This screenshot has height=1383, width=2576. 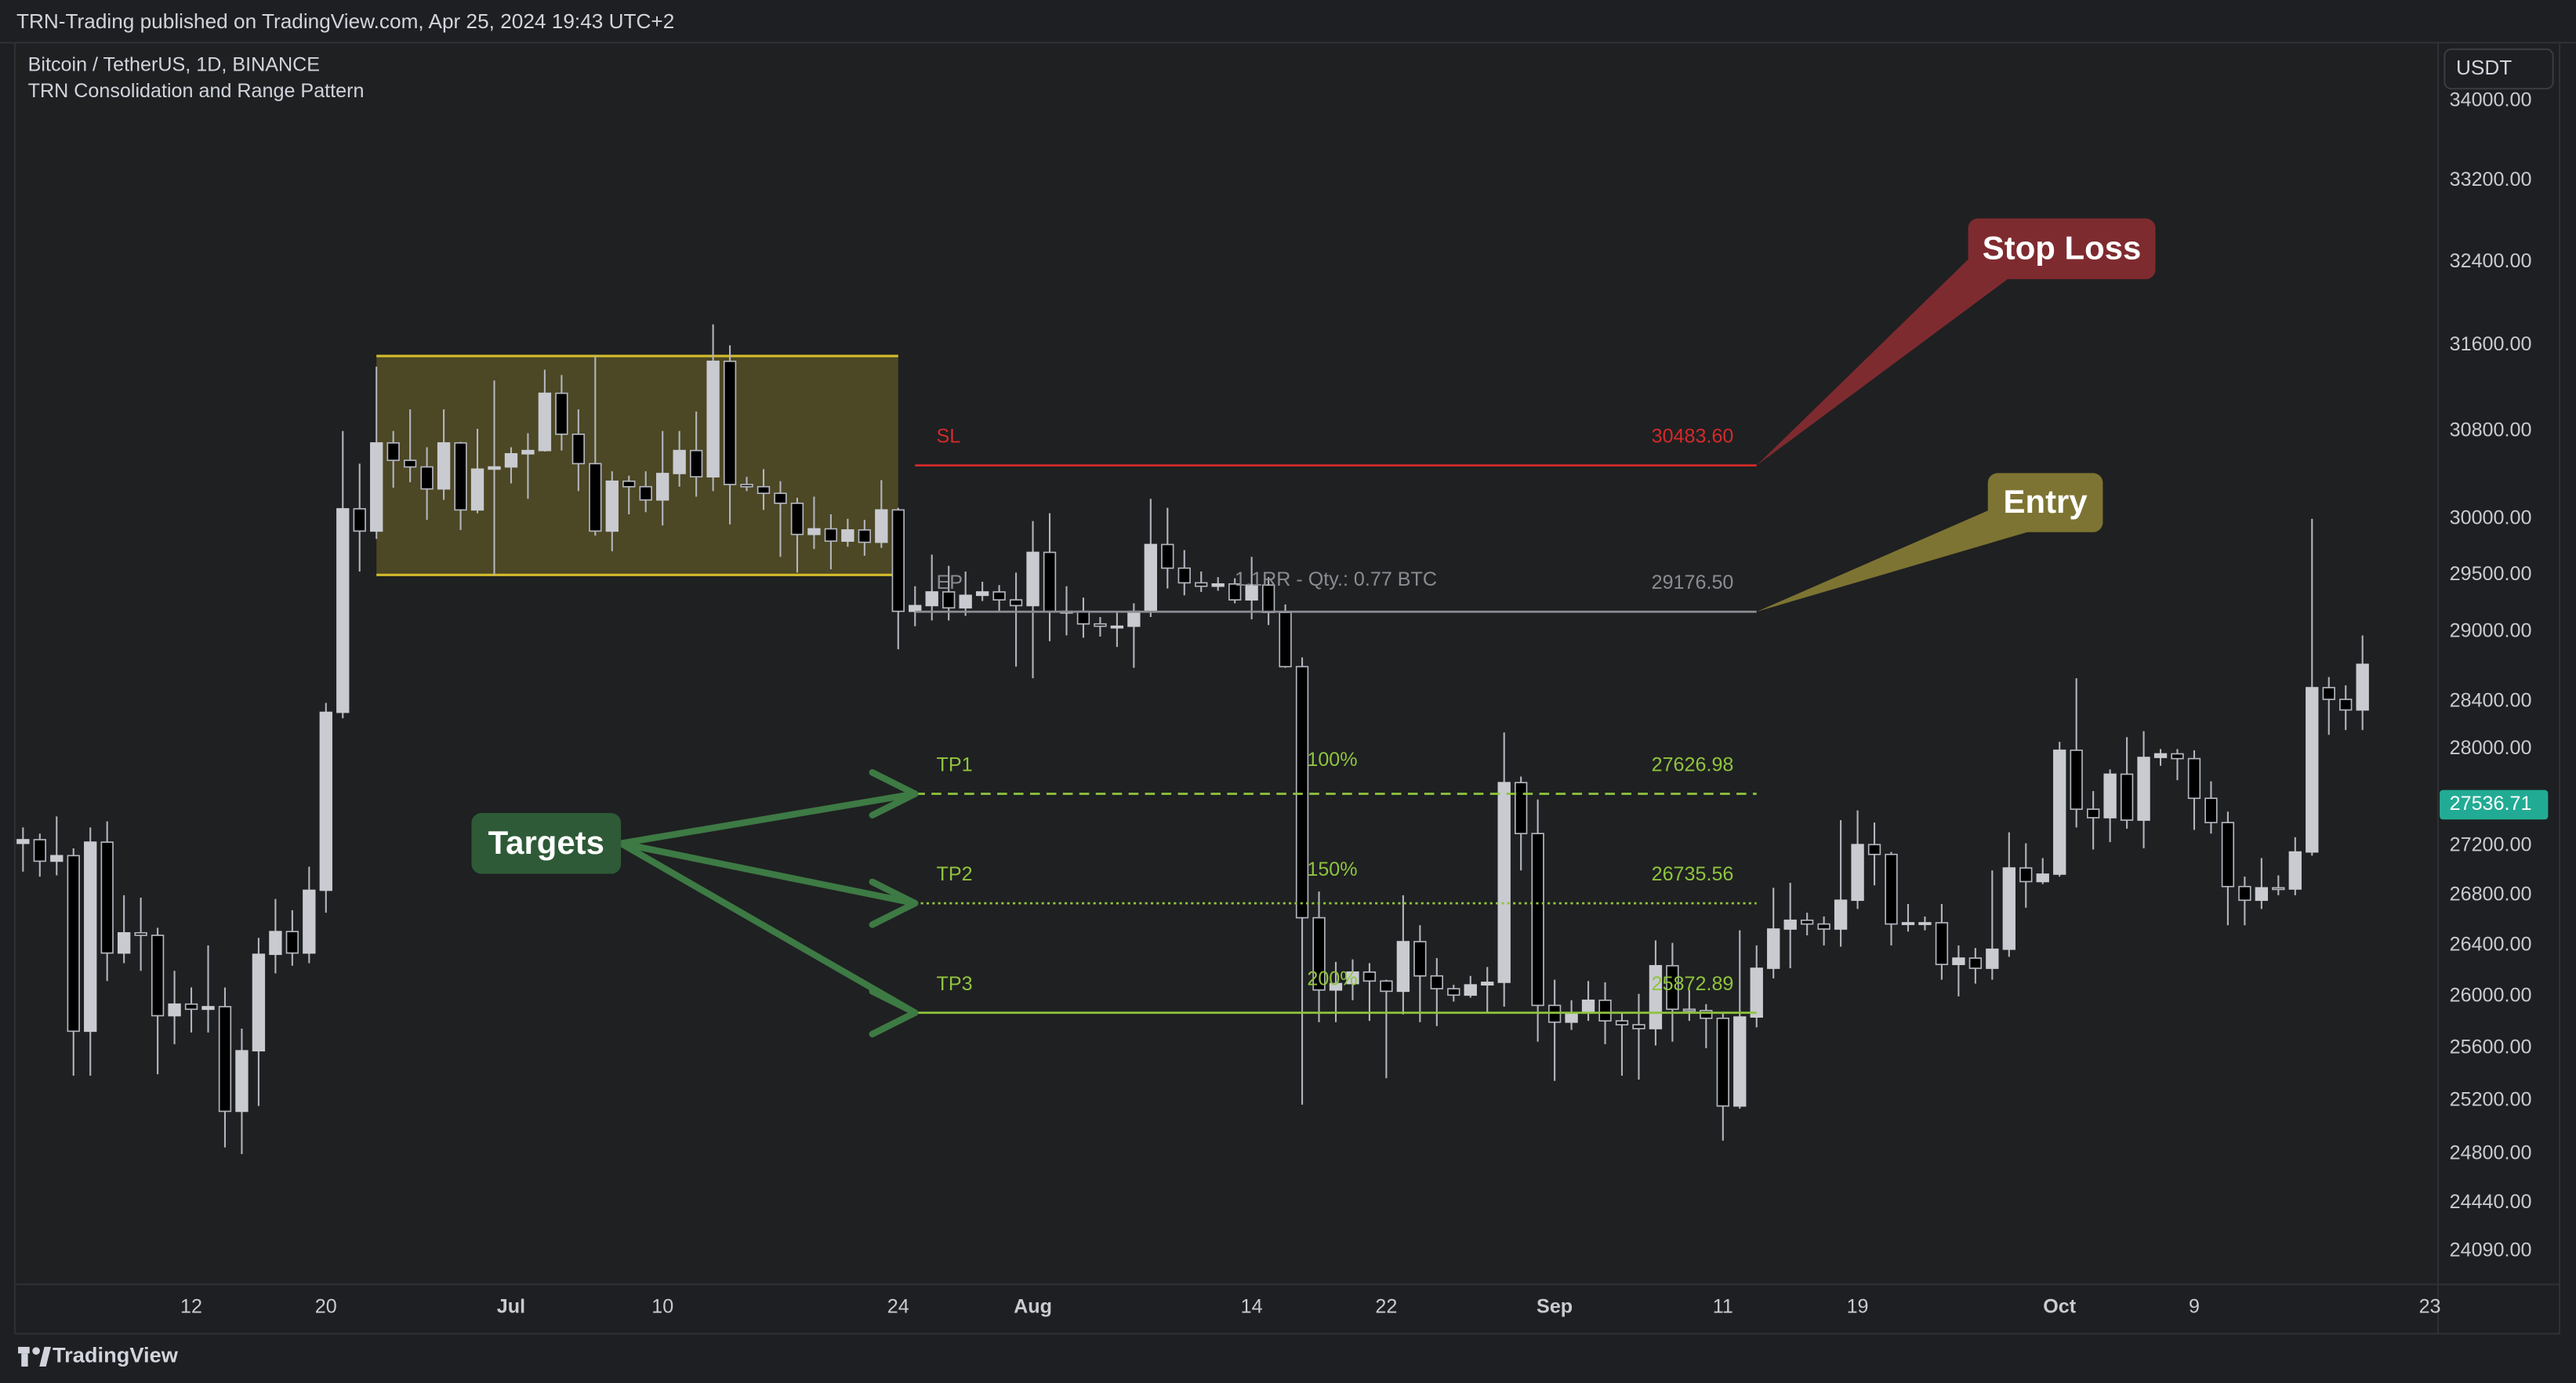 I want to click on y-tick-label: 24090.00, so click(x=2491, y=1250).